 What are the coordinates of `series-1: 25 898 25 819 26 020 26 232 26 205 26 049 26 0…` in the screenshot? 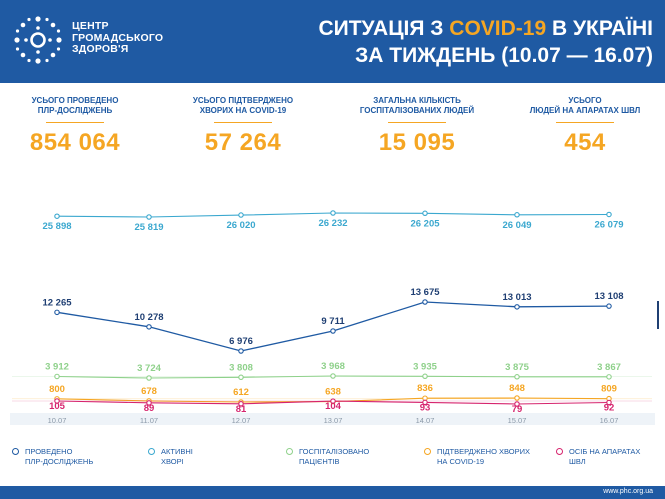 It's located at (333, 221).